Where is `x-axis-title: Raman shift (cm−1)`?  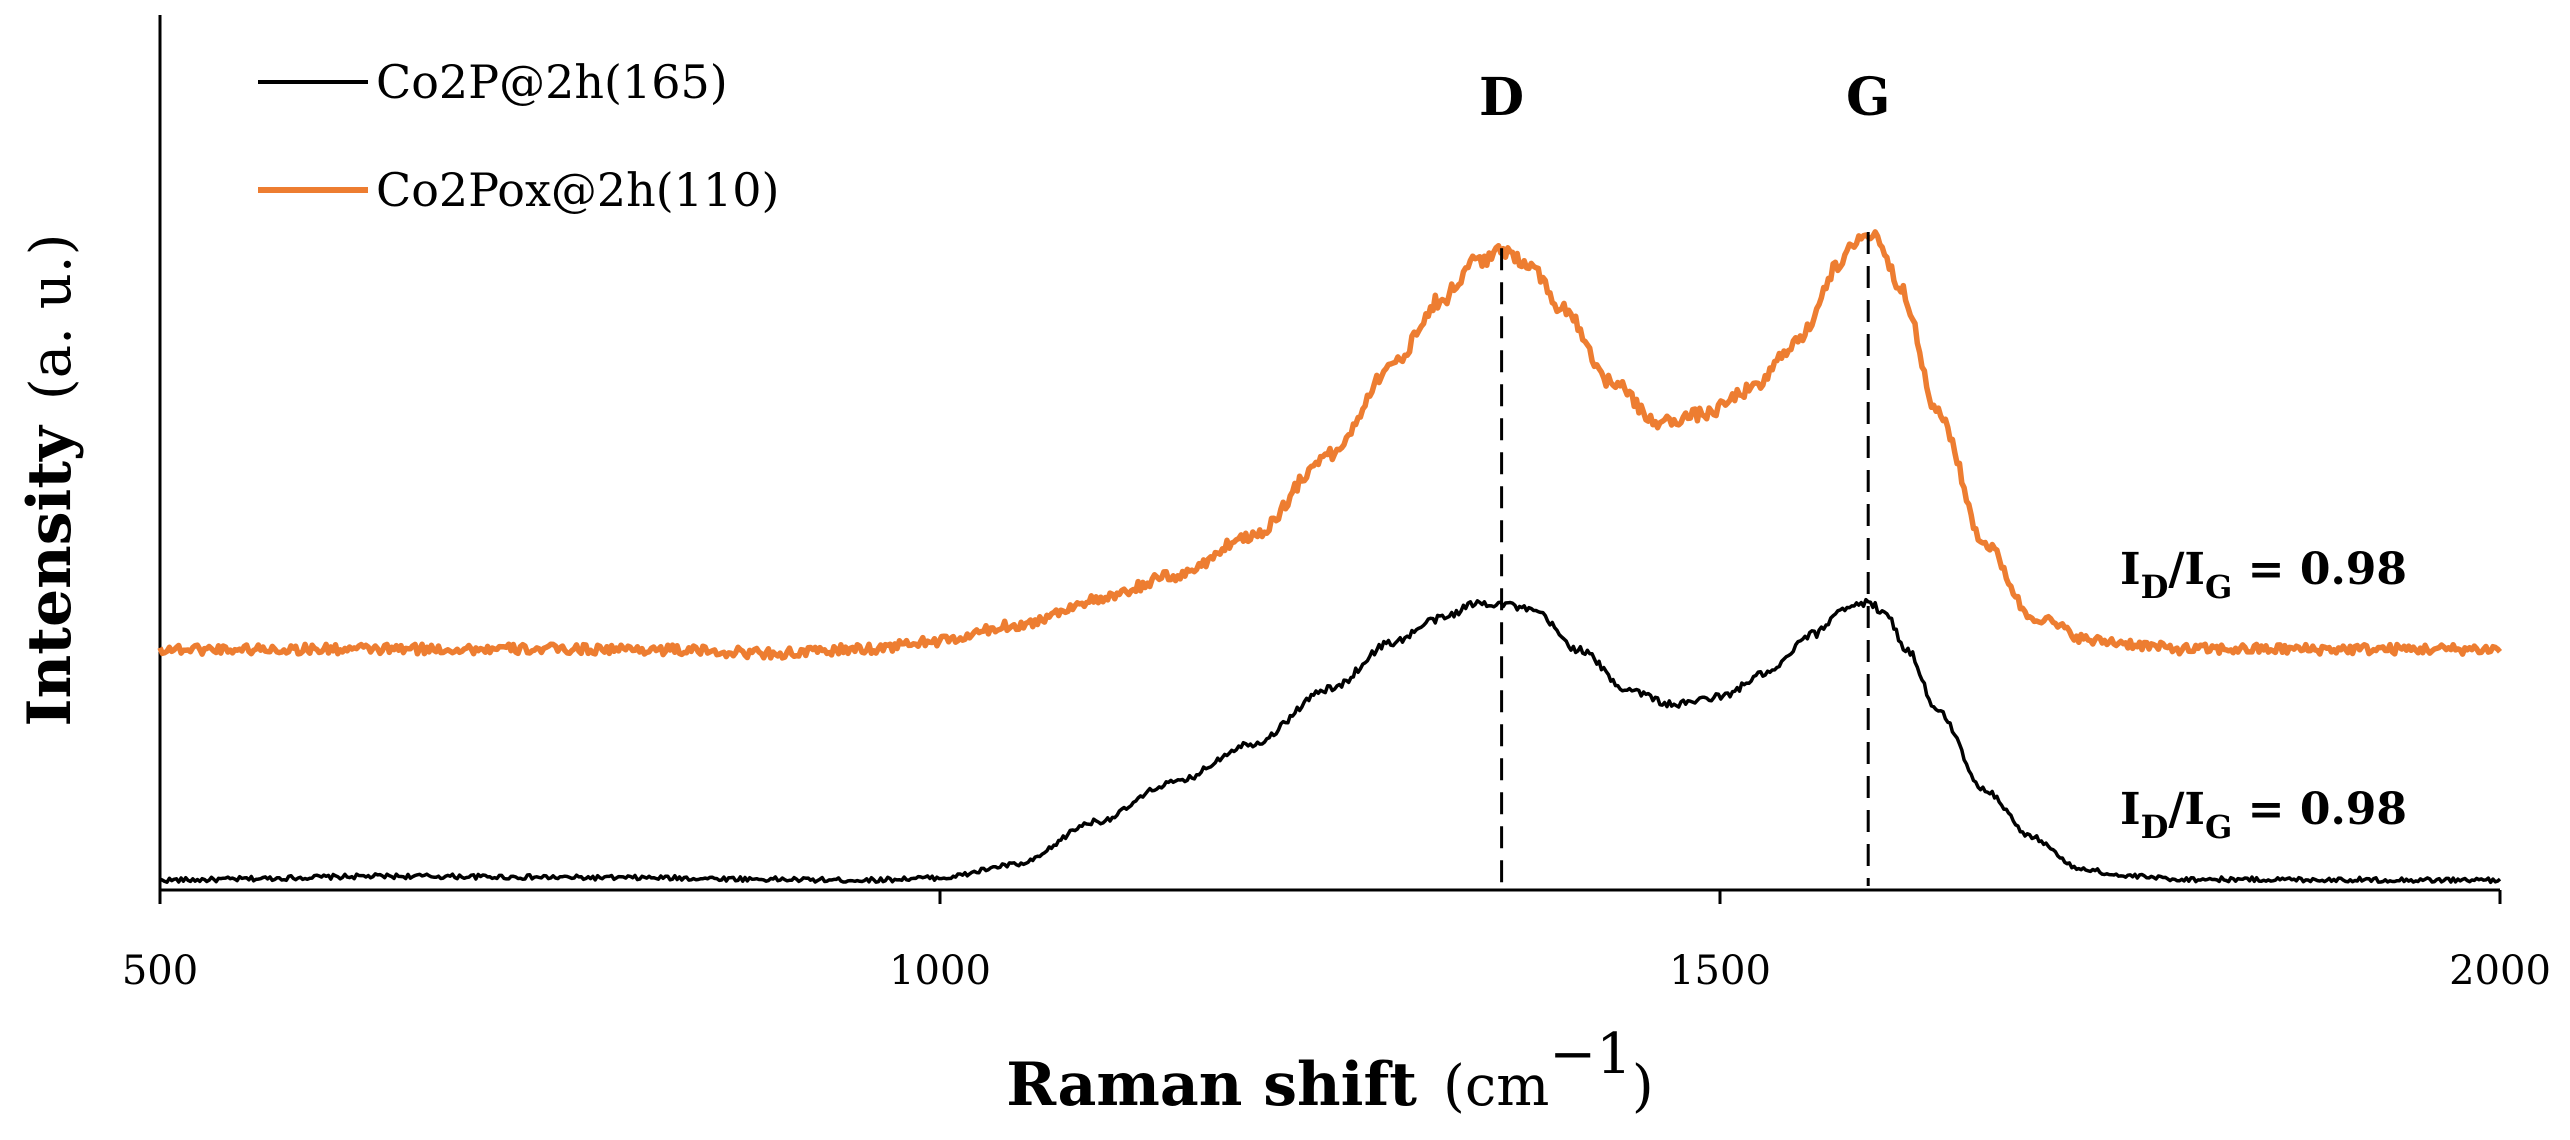
x-axis-title: Raman shift (cm−1) is located at coordinates (1329, 1071).